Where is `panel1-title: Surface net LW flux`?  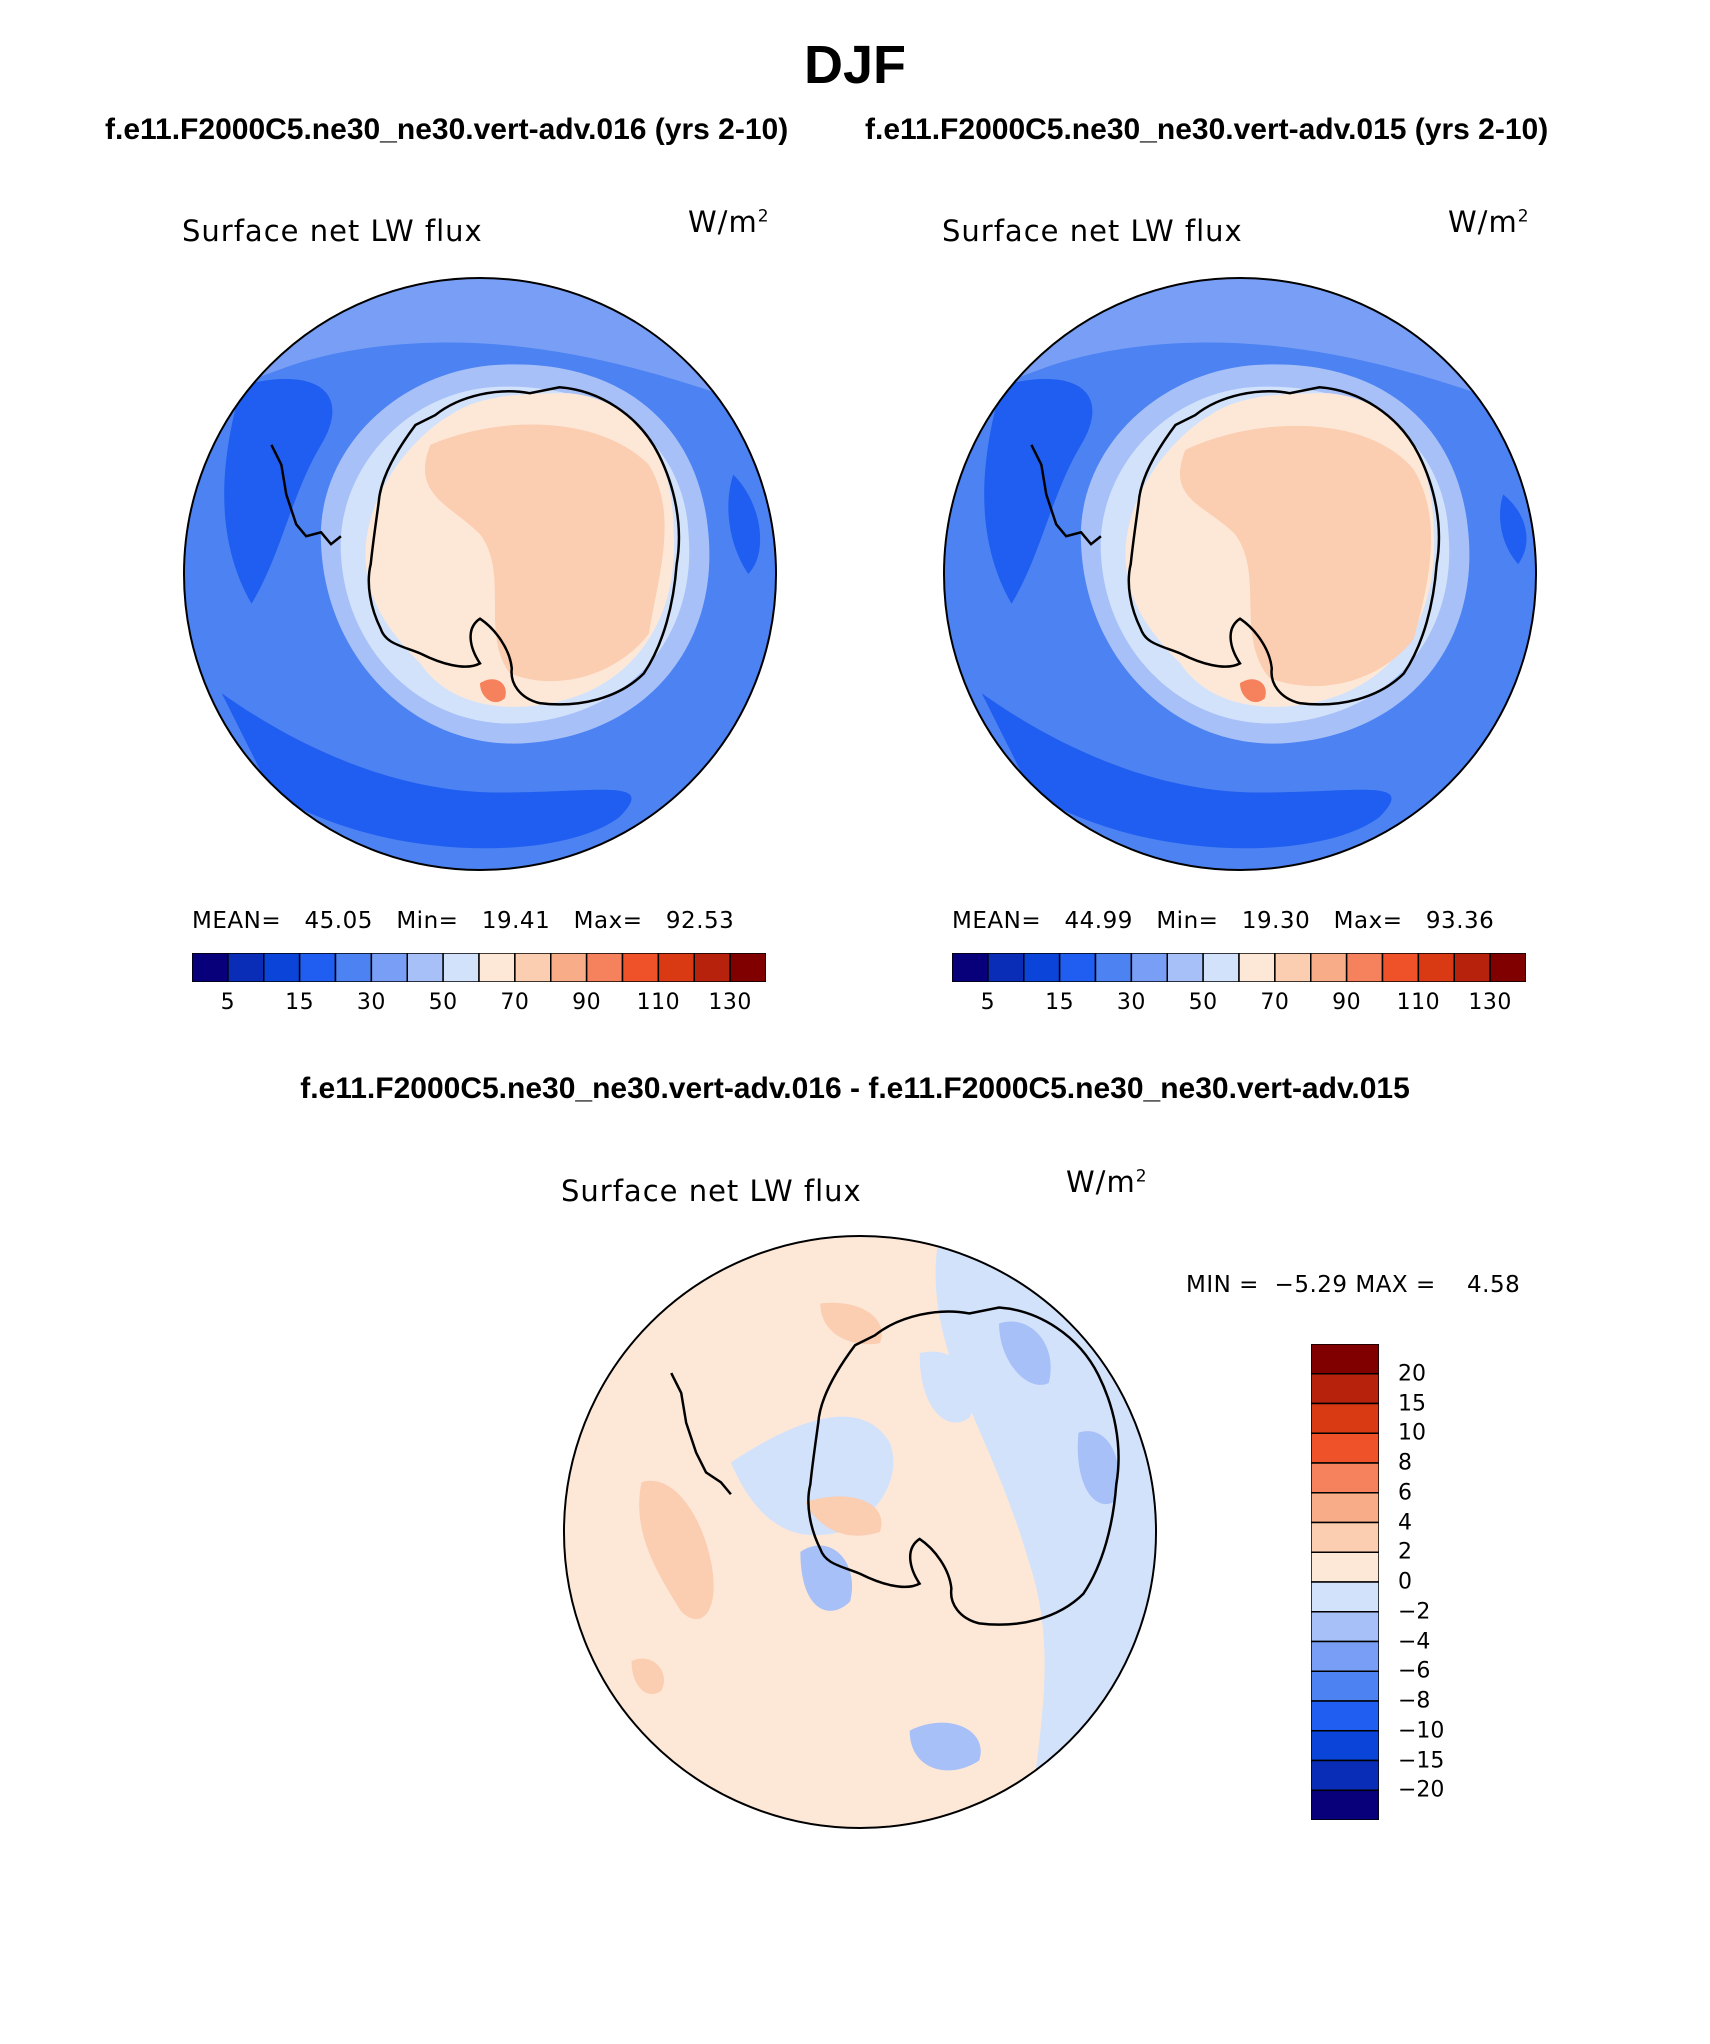
panel1-title: Surface net LW flux is located at coordinates (332, 231).